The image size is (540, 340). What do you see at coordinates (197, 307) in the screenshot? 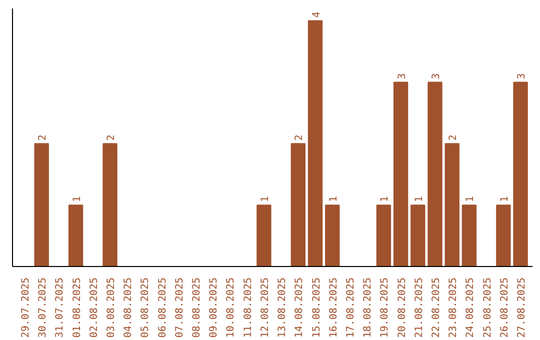
I see `x-tick-label: 08.08.2025` at bounding box center [197, 307].